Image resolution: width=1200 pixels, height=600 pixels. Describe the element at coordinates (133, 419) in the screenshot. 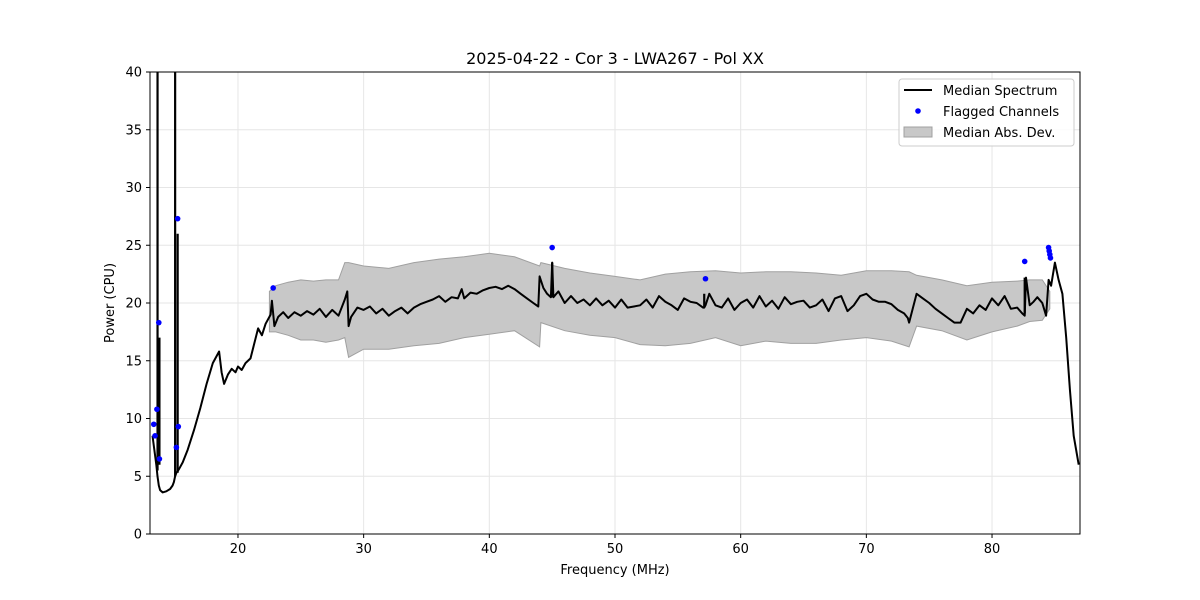

I see `y-tick-label: 10` at that location.